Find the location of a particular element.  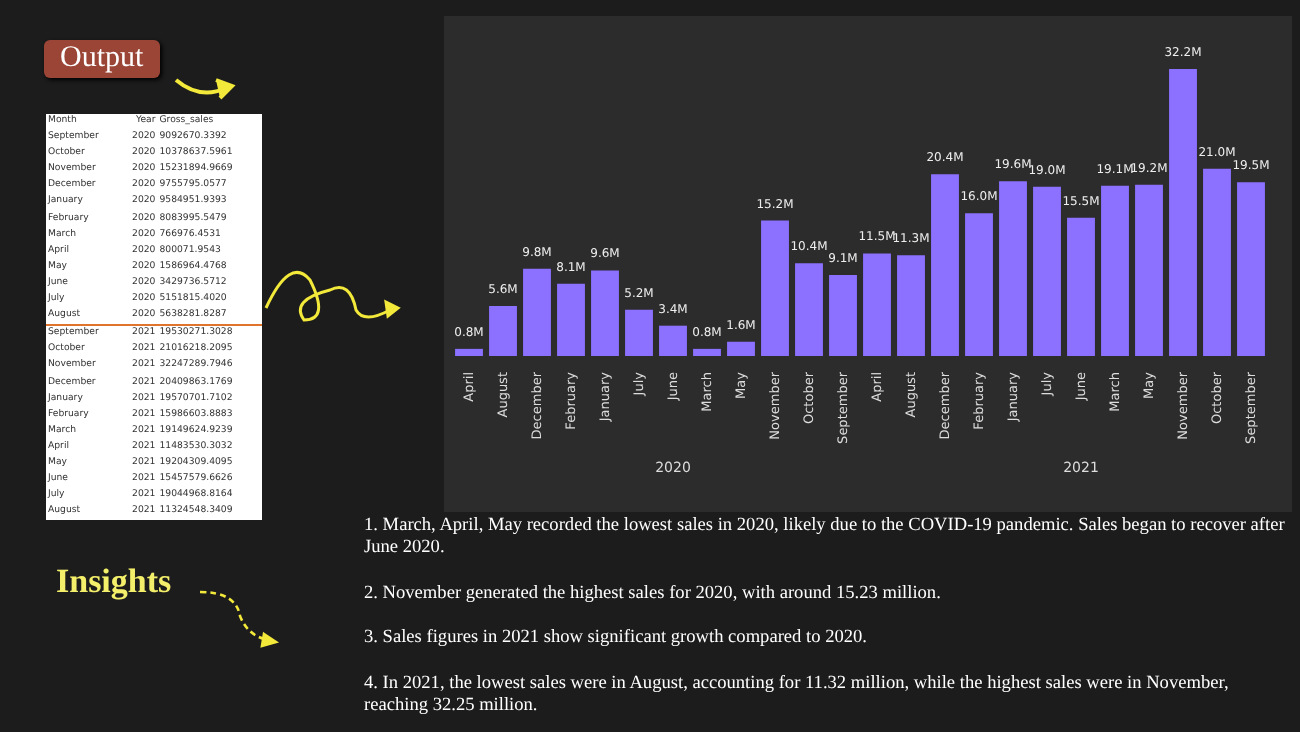

text: 2. November generated the highest sales for 2020, with around 15.23 million. is located at coordinates (653, 594).